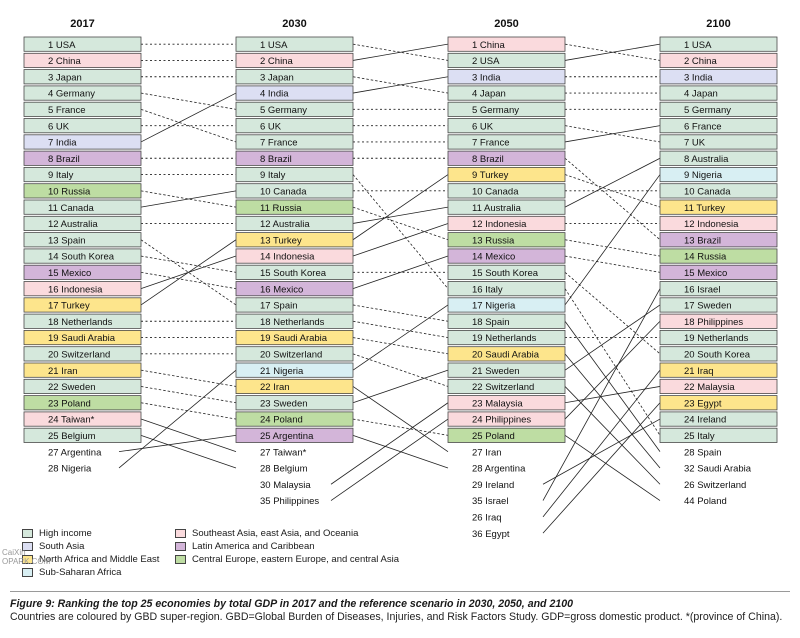  What do you see at coordinates (71, 208) in the screenshot?
I see `rank-label: 11 Canada` at bounding box center [71, 208].